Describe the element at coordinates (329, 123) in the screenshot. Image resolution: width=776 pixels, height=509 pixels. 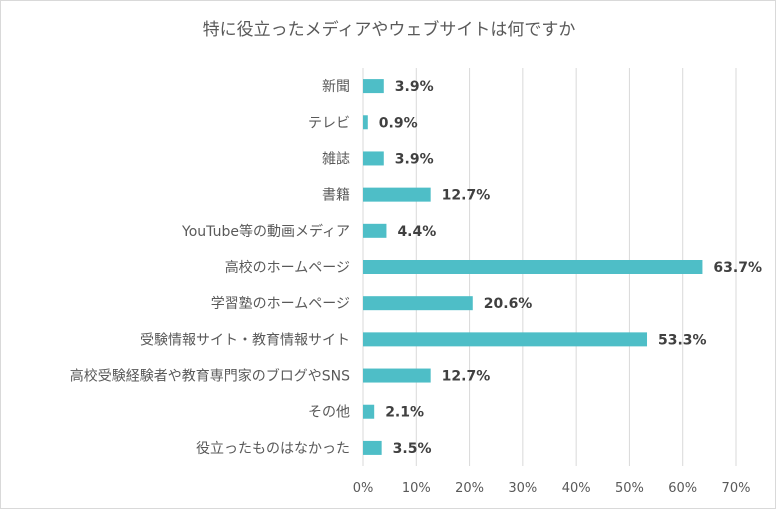
I see `category-label: テレビ` at that location.